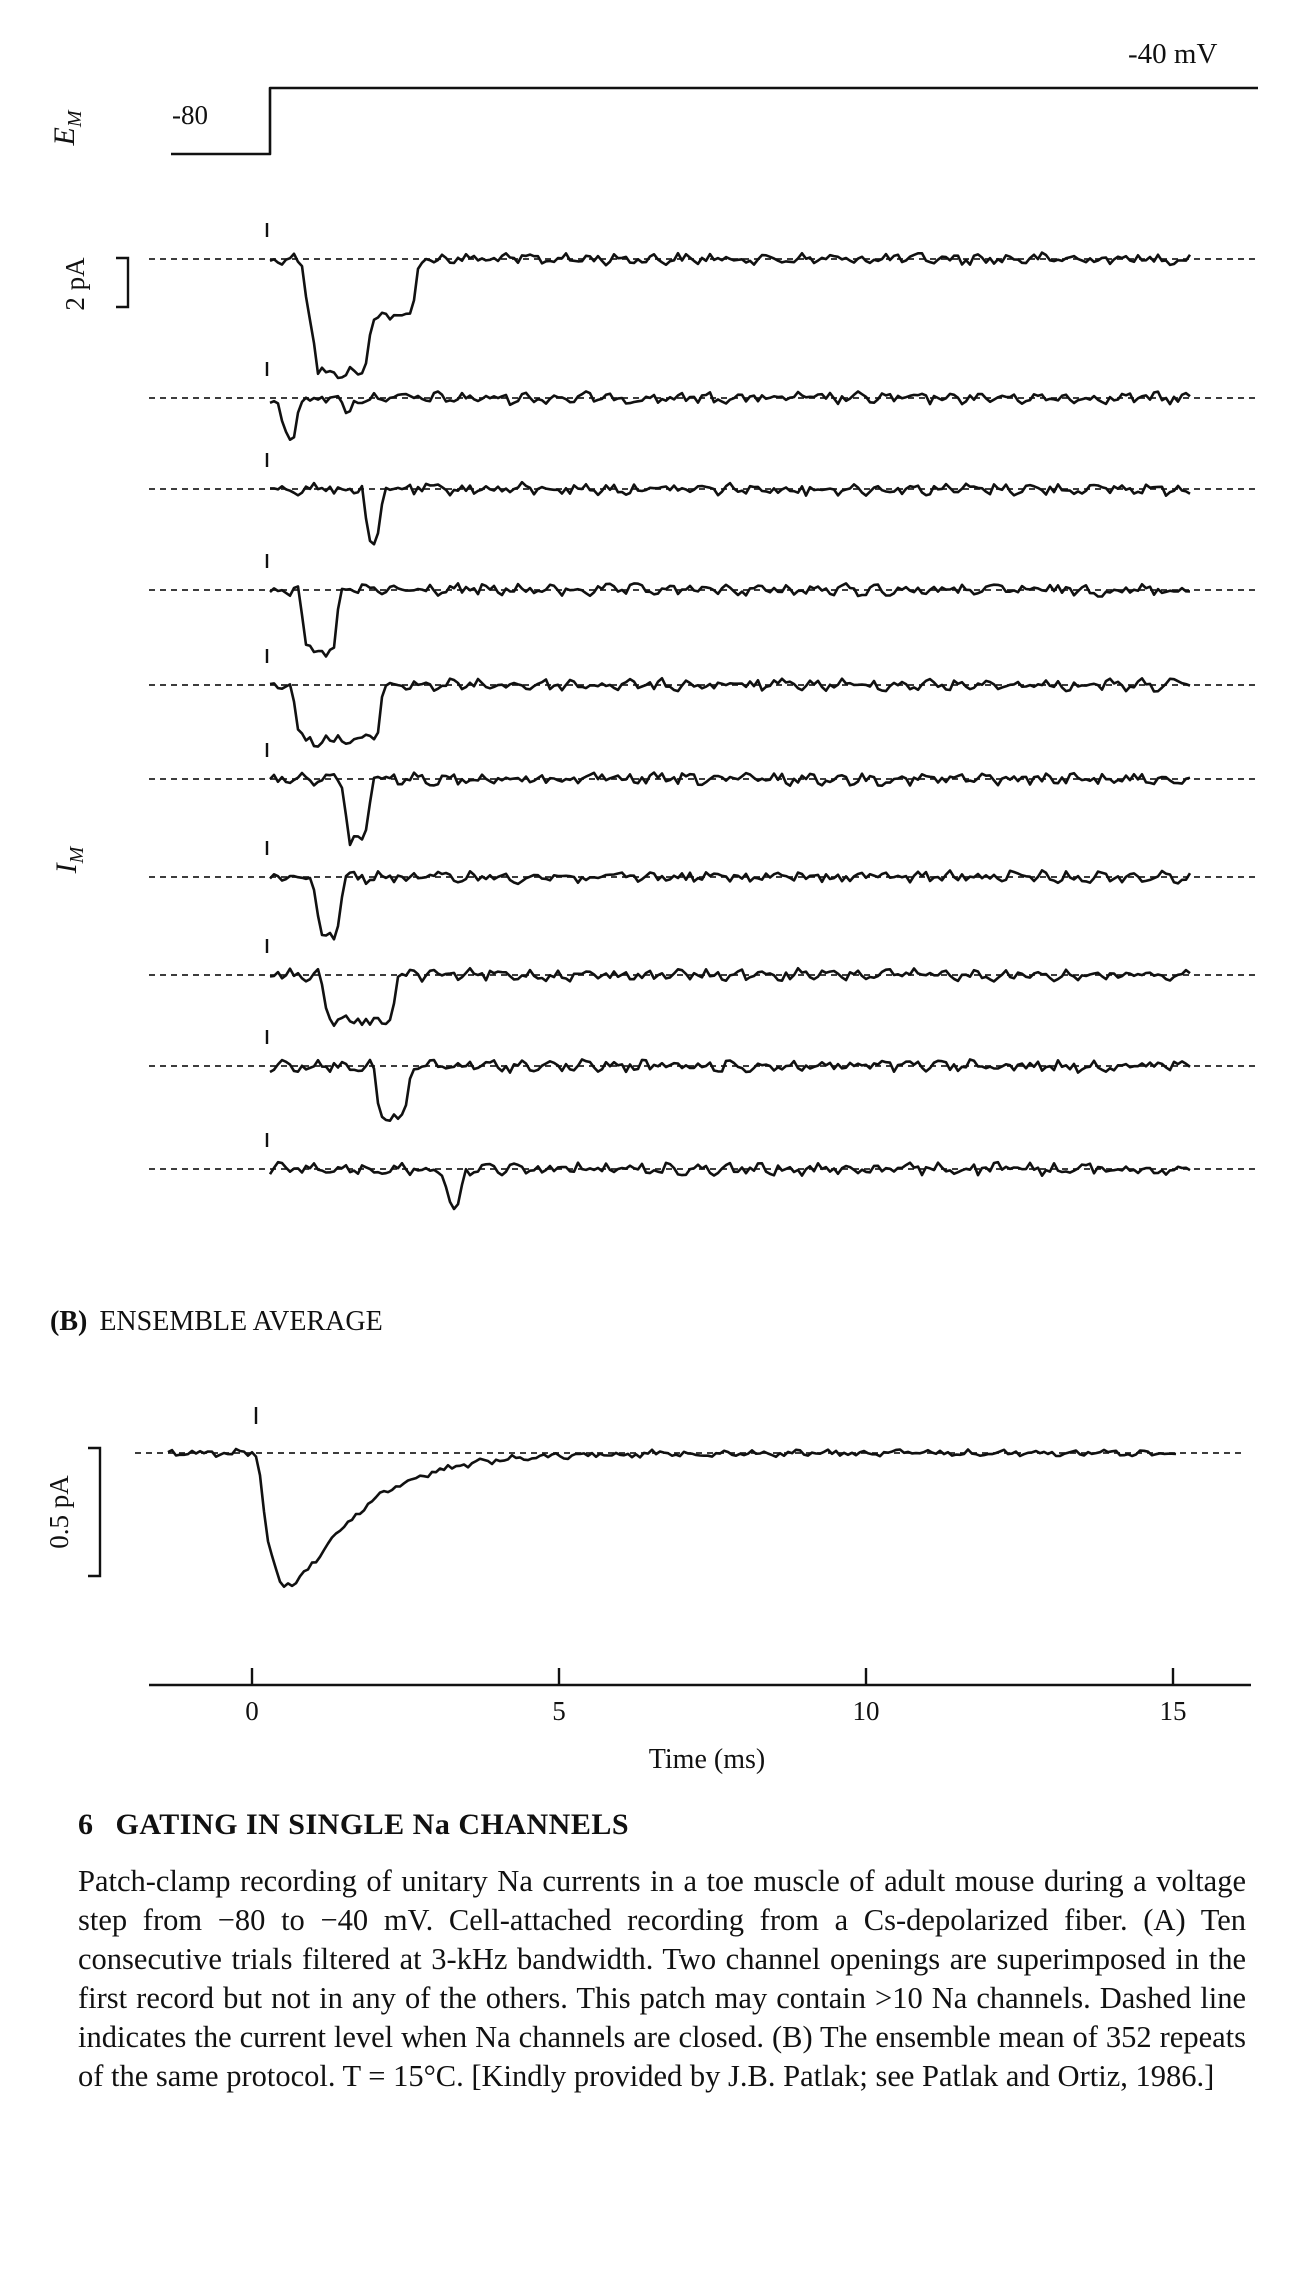 The height and width of the screenshot is (2275, 1308). I want to click on scale-text: 0.5 pA, so click(59, 1512).